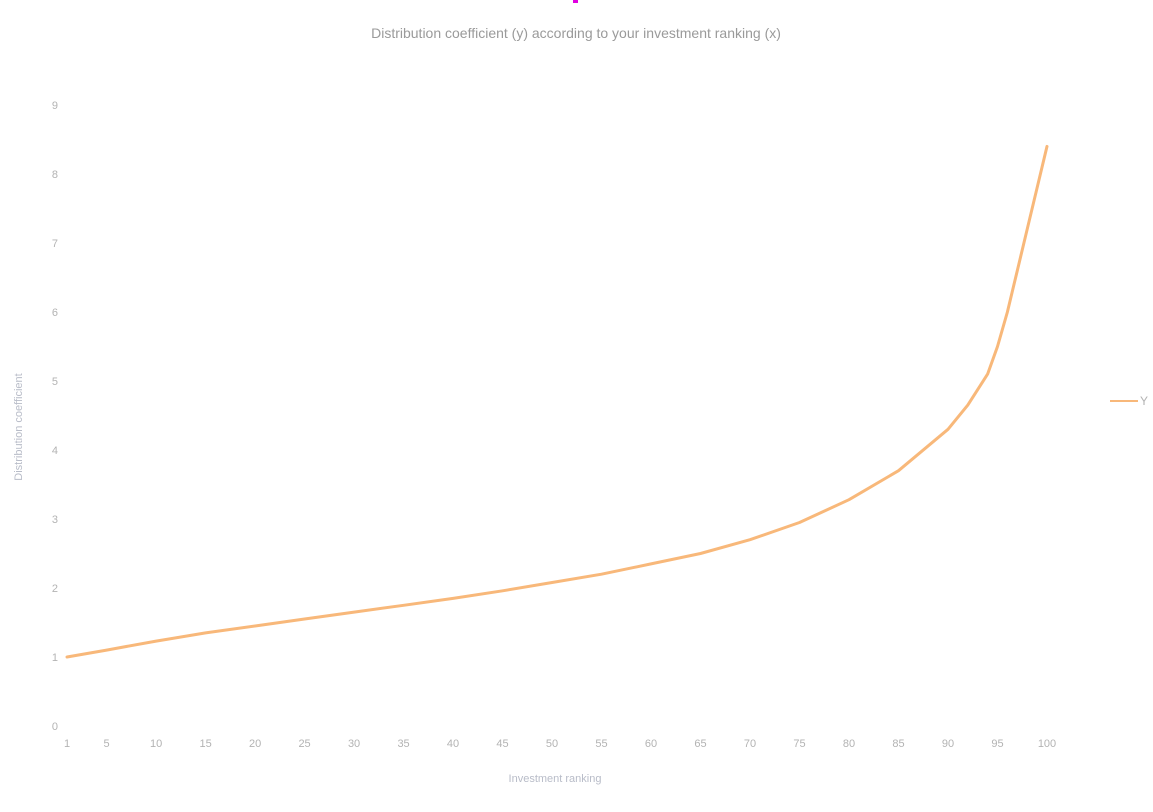 The width and height of the screenshot is (1153, 812). I want to click on y-tick-label: 4, so click(55, 451).